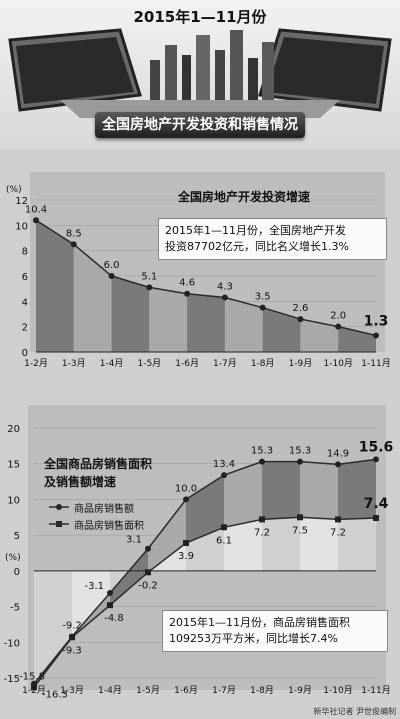 The height and width of the screenshot is (719, 400). What do you see at coordinates (25, 353) in the screenshot?
I see `chart1-ytick-label: 0` at bounding box center [25, 353].